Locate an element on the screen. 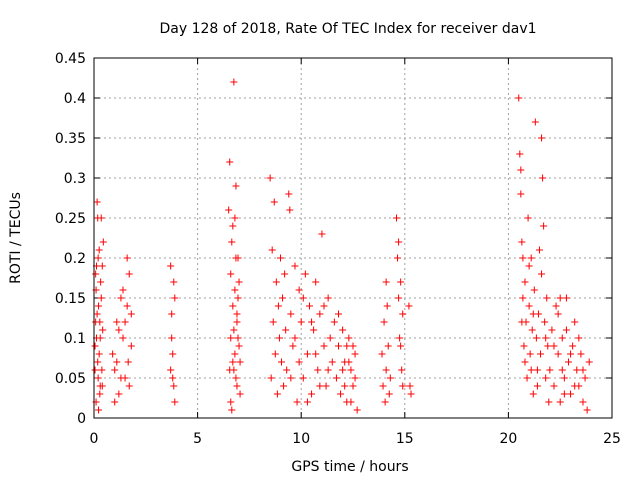 This screenshot has width=640, height=480. y-tick-label: 0.05 is located at coordinates (70, 379).